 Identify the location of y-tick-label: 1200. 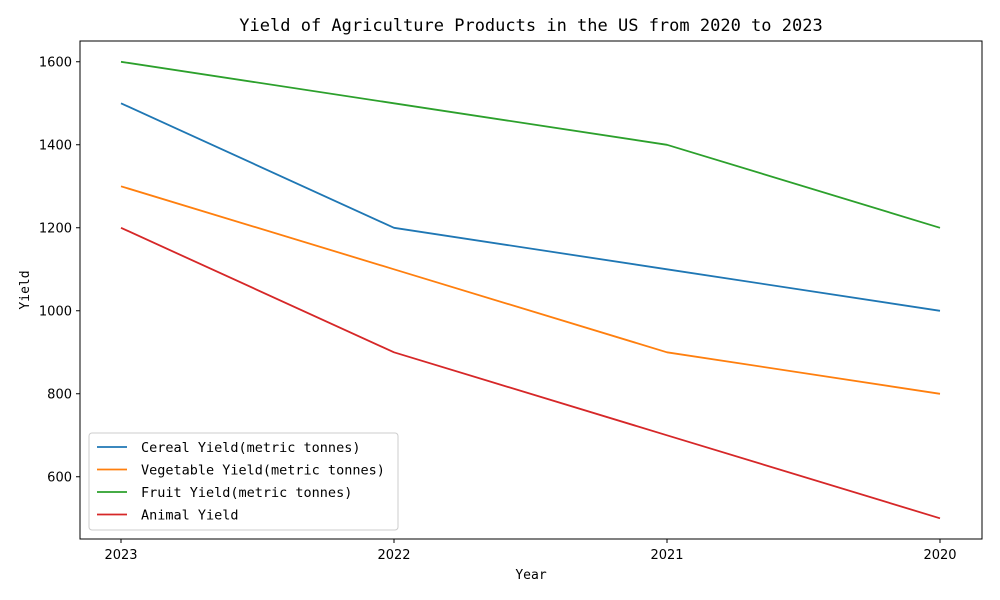
(55, 228).